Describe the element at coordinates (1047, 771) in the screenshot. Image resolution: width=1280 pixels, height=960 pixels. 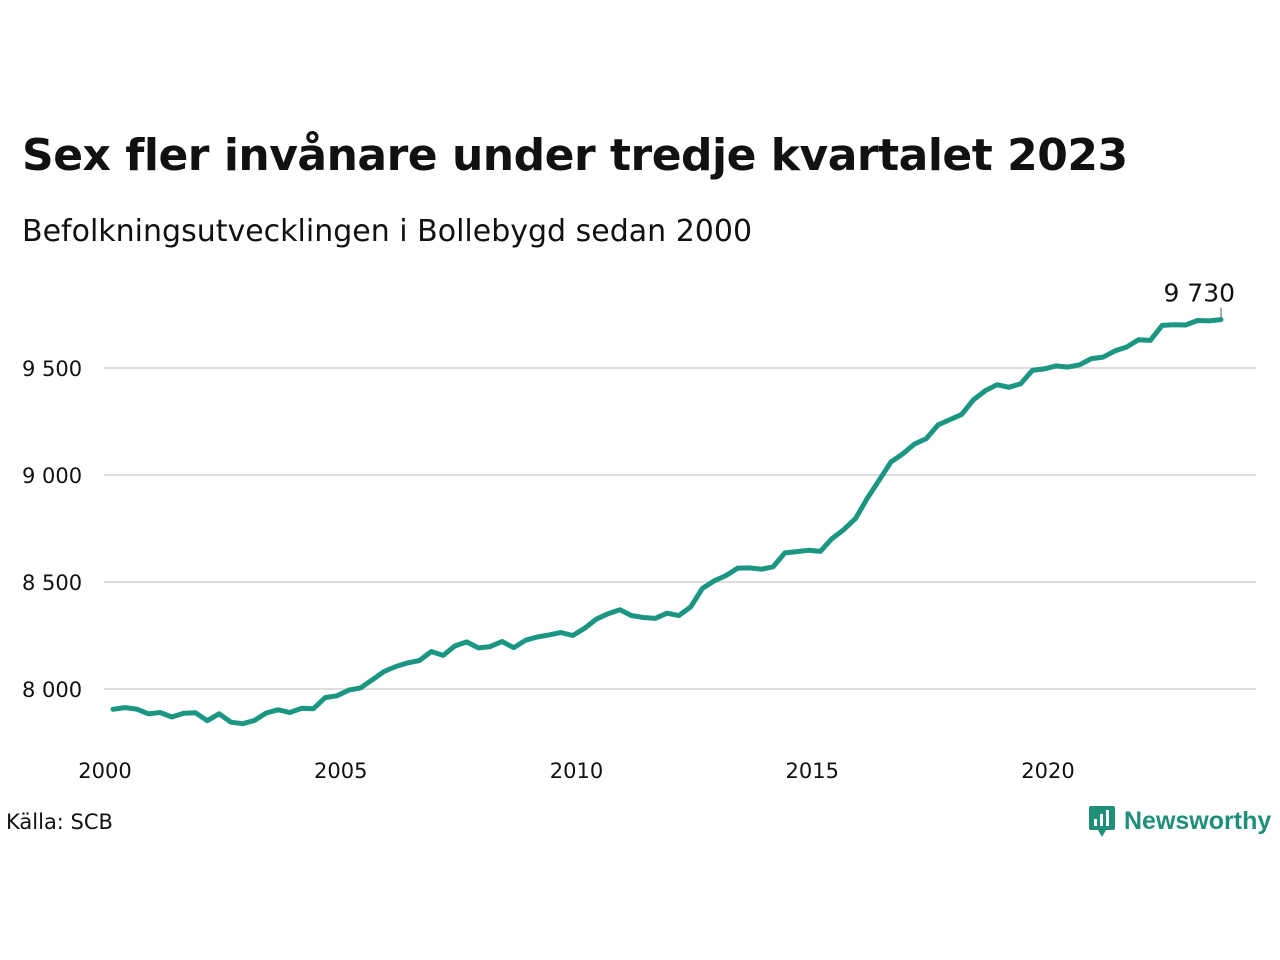
I see `x-tick-label: 2020` at that location.